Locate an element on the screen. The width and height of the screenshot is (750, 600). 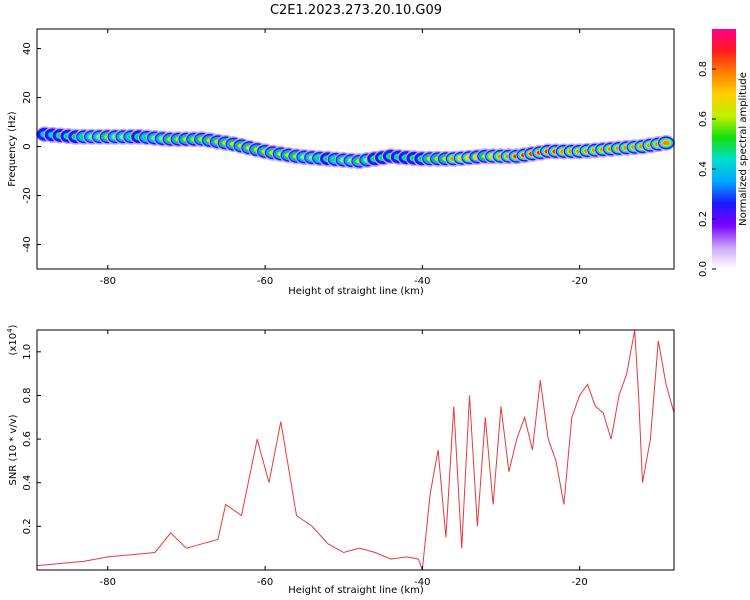
y-tick-label: 0 is located at coordinates (27, 146).